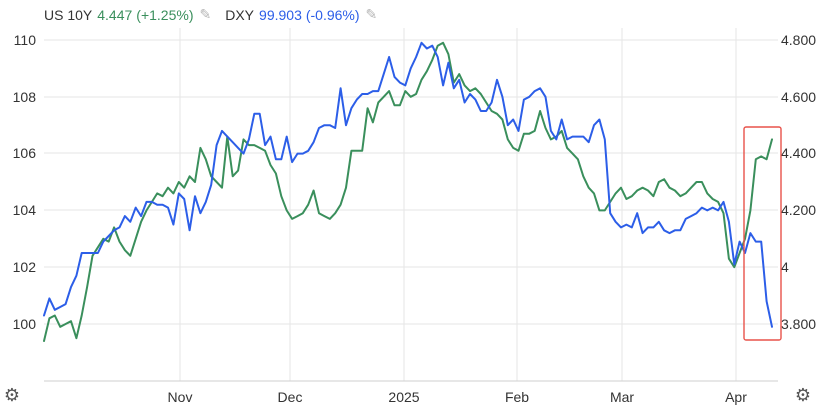 The height and width of the screenshot is (420, 834). I want to click on legend-dxy-change: (-0.96%), so click(332, 14).